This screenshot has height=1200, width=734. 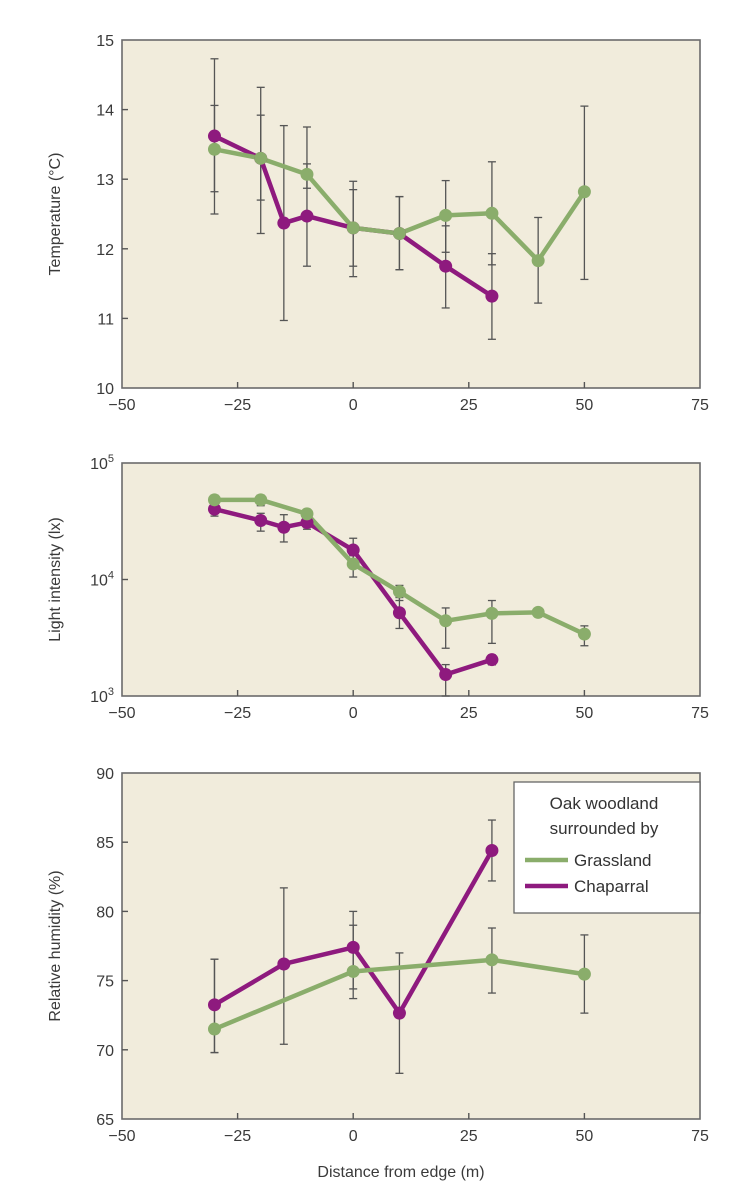 I want to click on legend-box, so click(x=607, y=847).